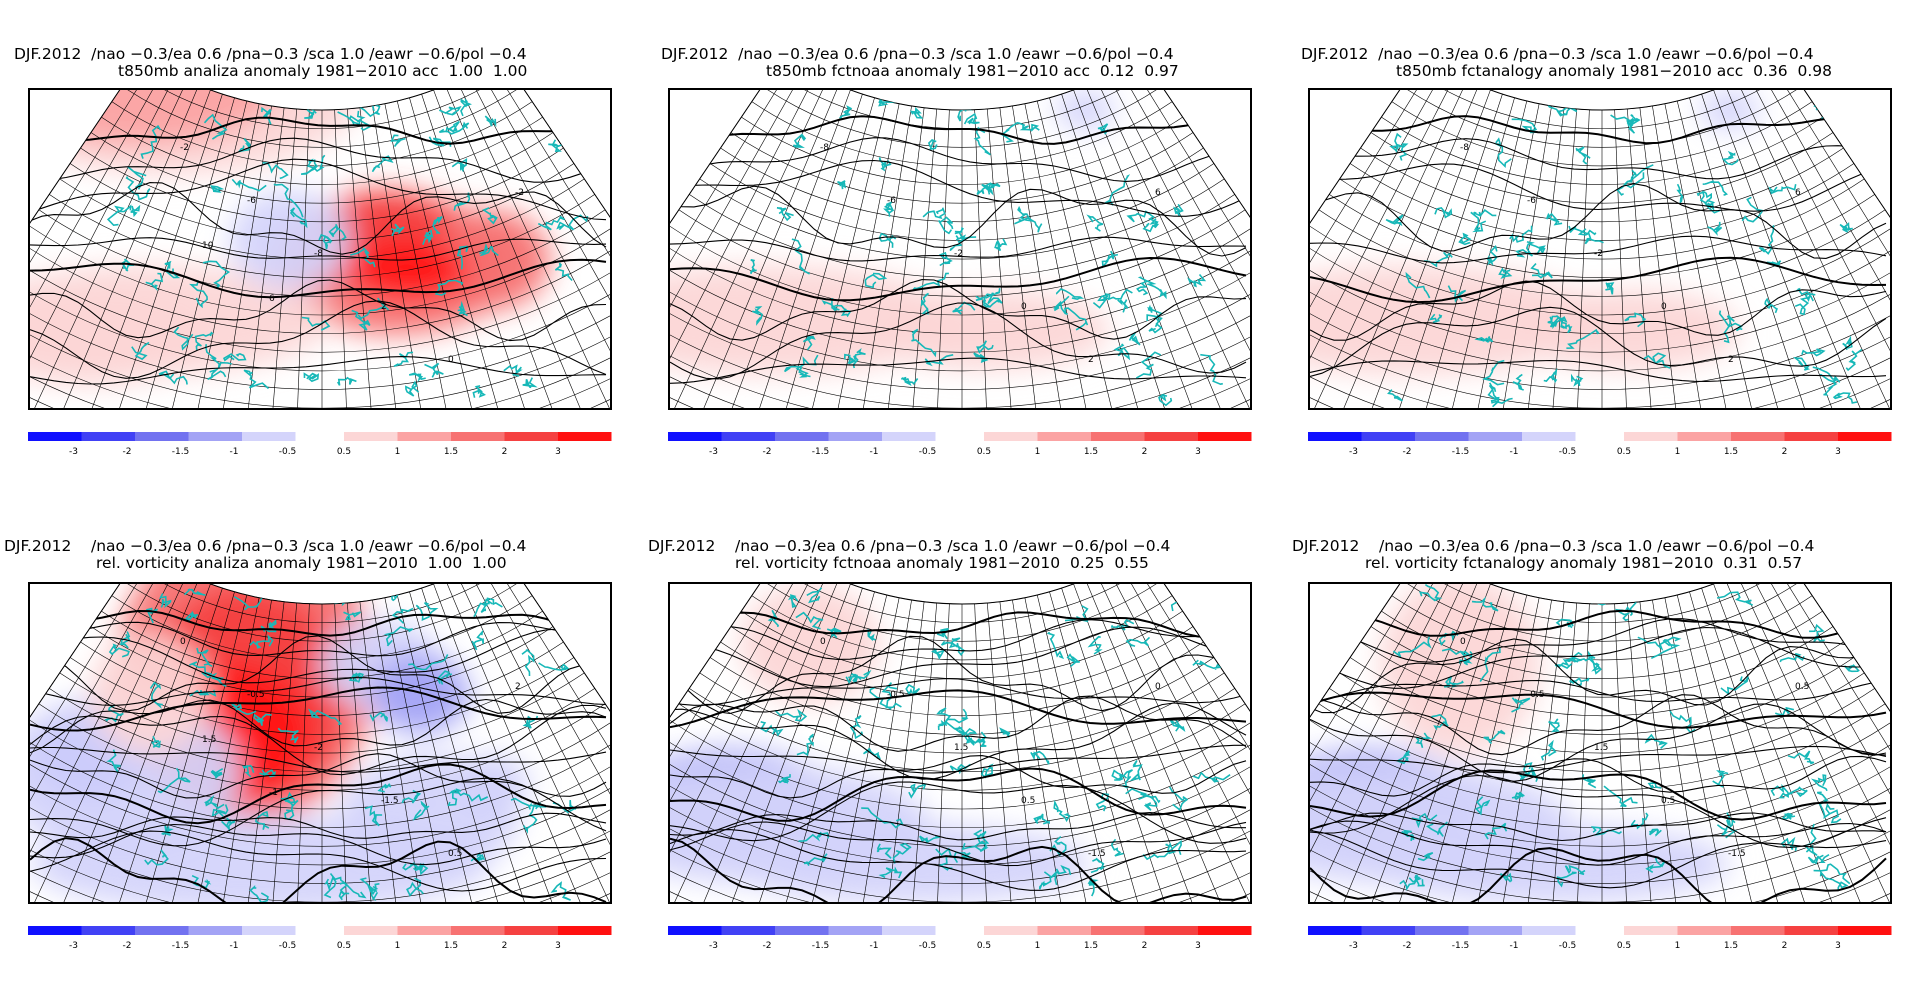 Image resolution: width=1920 pixels, height=988 pixels. Describe the element at coordinates (1531, 201) in the screenshot. I see `contour-label: -6` at that location.